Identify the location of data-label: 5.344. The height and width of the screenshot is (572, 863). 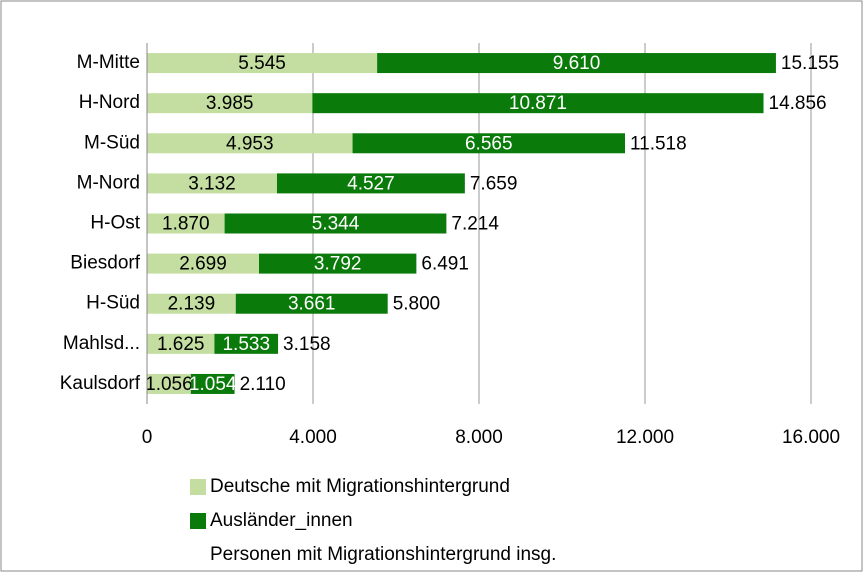
(336, 224).